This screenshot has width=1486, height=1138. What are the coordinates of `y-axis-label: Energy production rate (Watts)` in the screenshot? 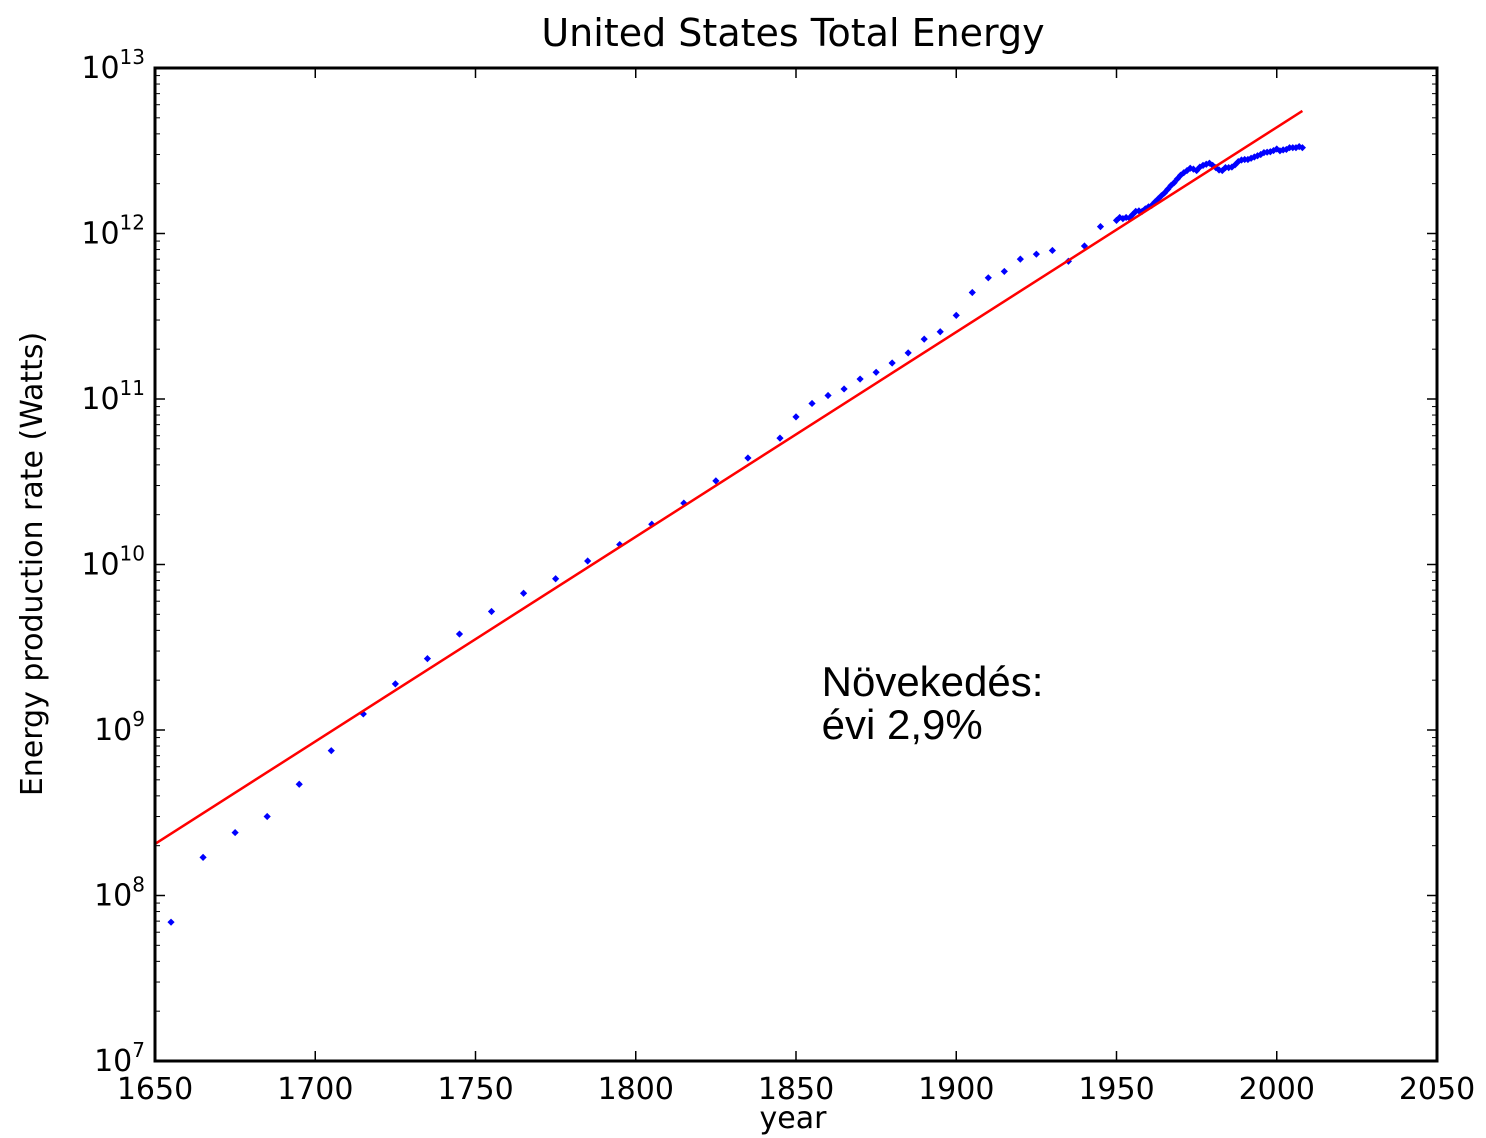 It's located at (32, 564).